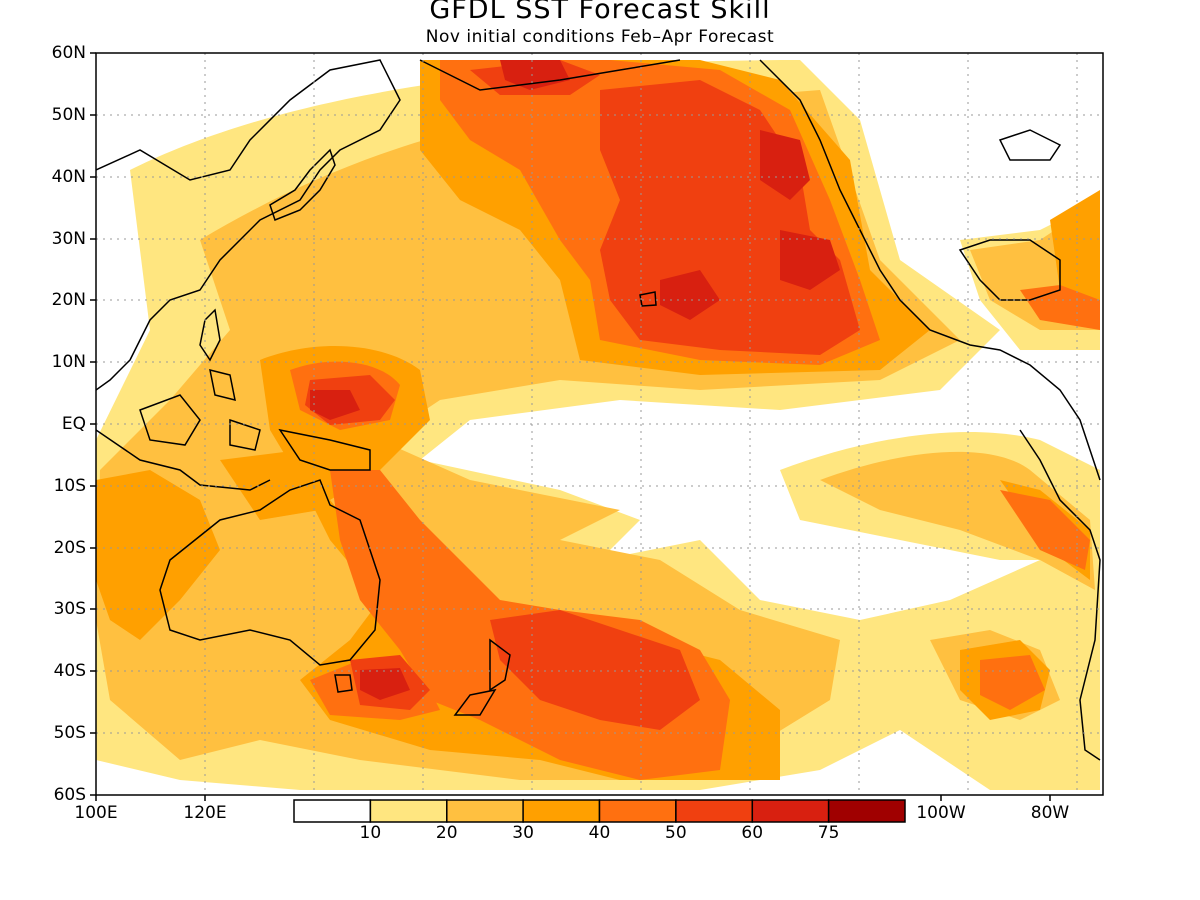 The image size is (1200, 900). I want to click on lat-label-20n: 20N, so click(68, 300).